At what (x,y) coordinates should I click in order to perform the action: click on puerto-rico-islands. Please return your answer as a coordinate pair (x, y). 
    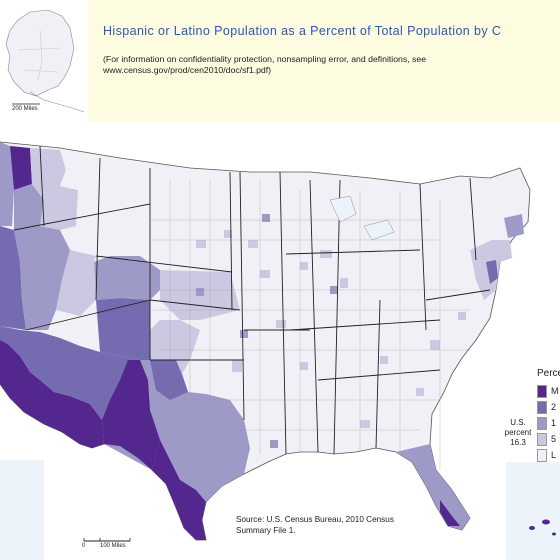
    Looking at the image, I should click on (542, 527).